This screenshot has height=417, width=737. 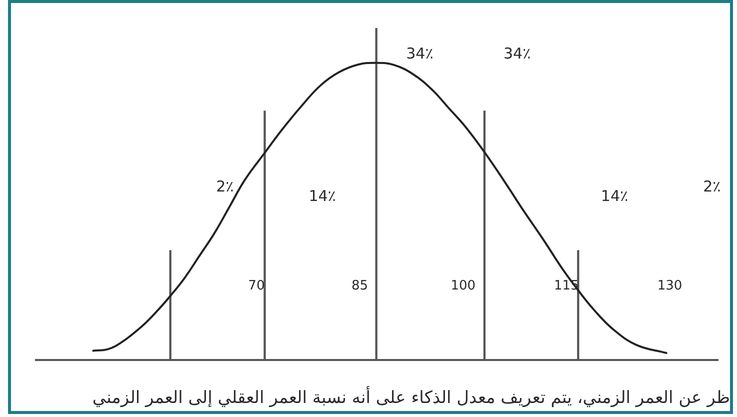 What do you see at coordinates (360, 286) in the screenshot?
I see `x-tick-label: 85` at bounding box center [360, 286].